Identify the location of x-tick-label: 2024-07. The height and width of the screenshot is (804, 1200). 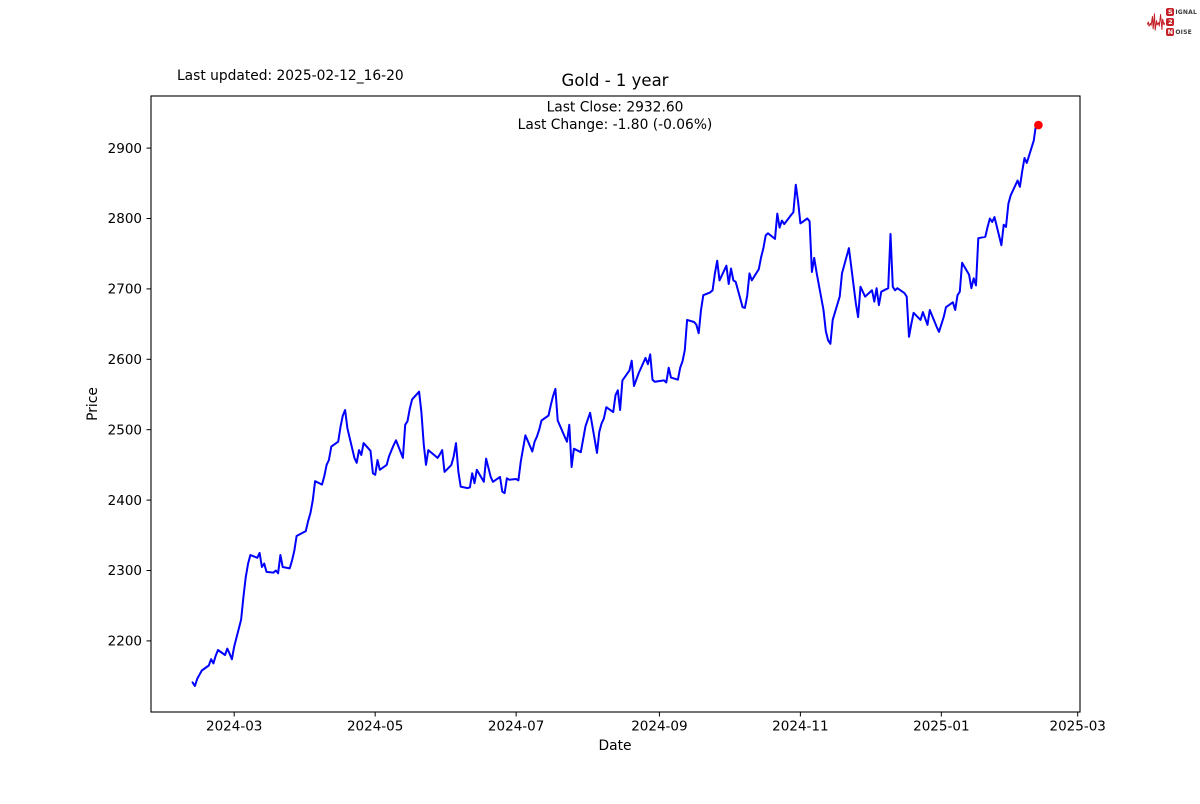
(516, 727).